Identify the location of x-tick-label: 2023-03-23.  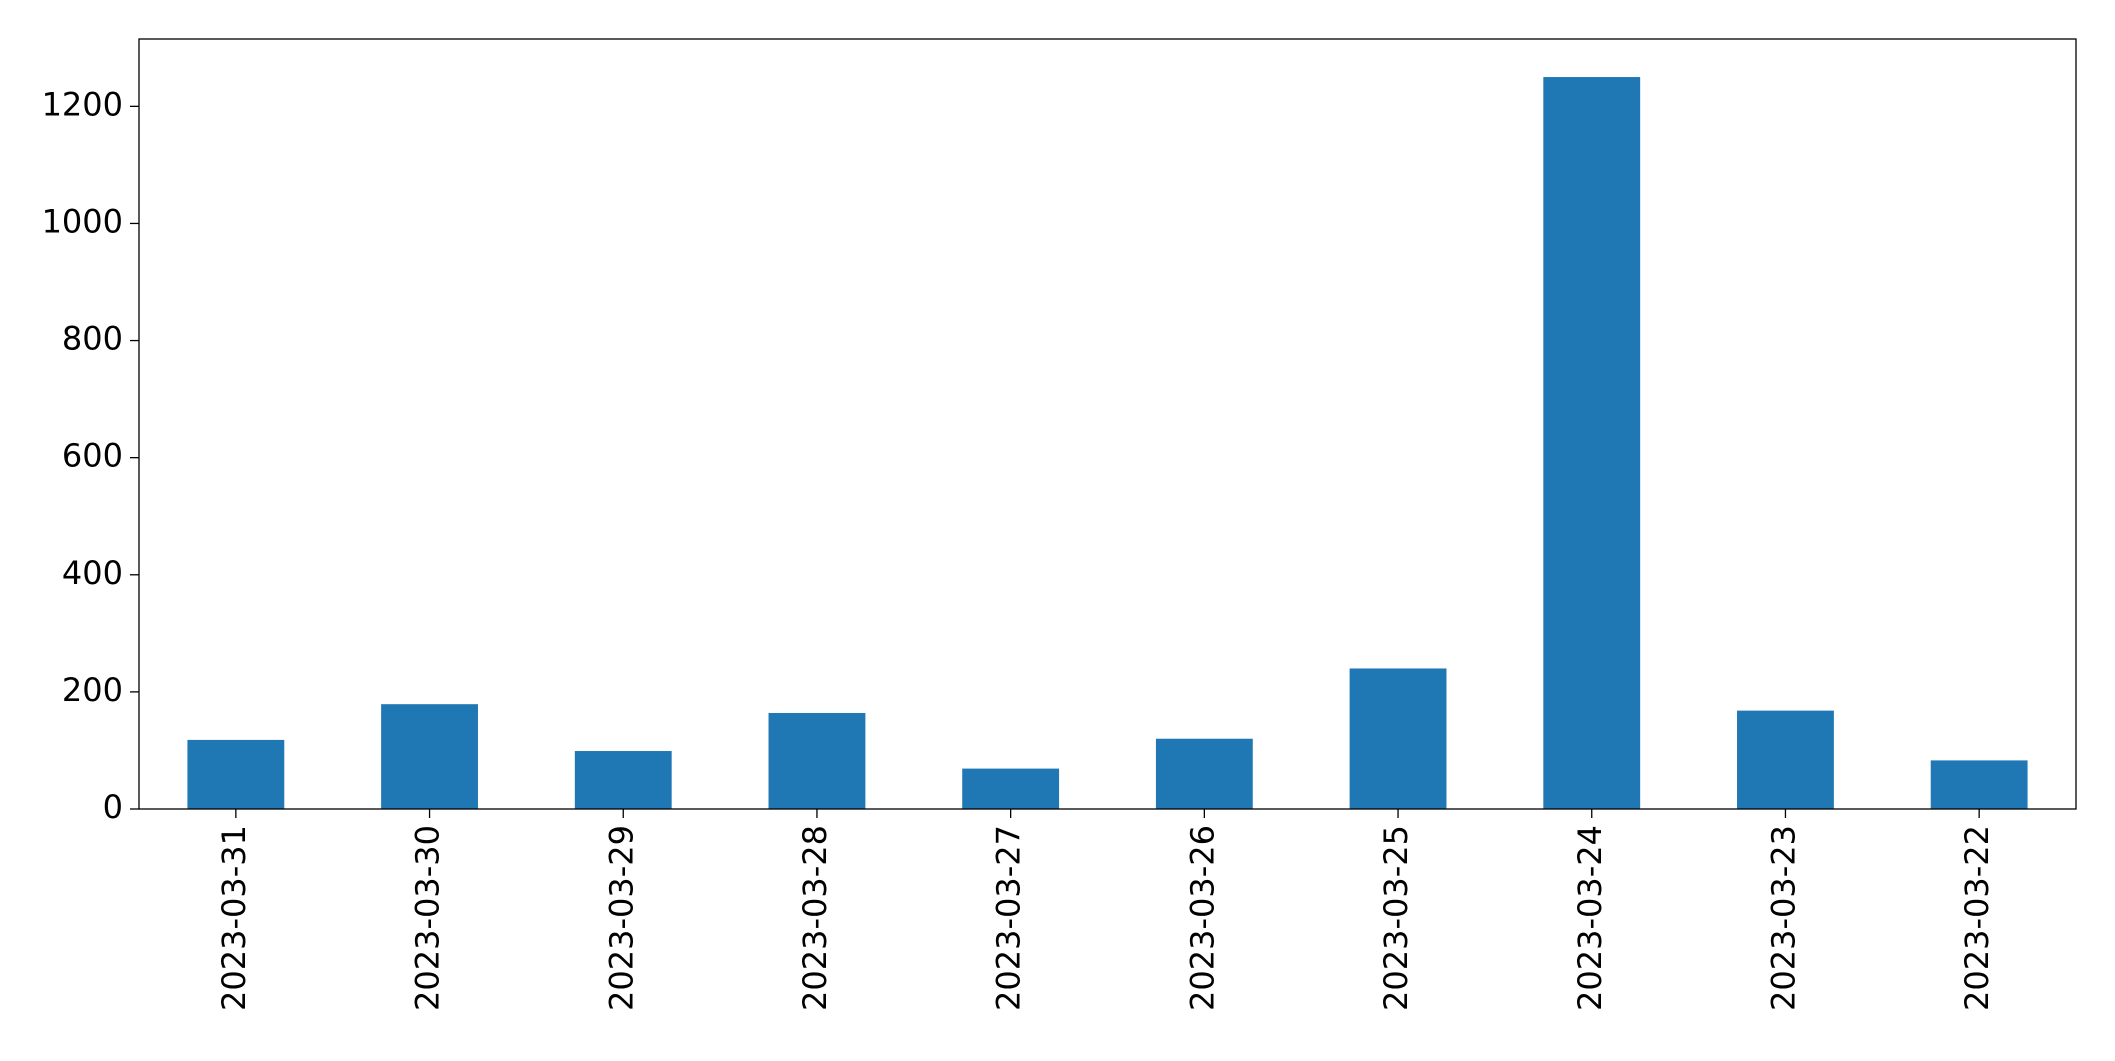
(1783, 918).